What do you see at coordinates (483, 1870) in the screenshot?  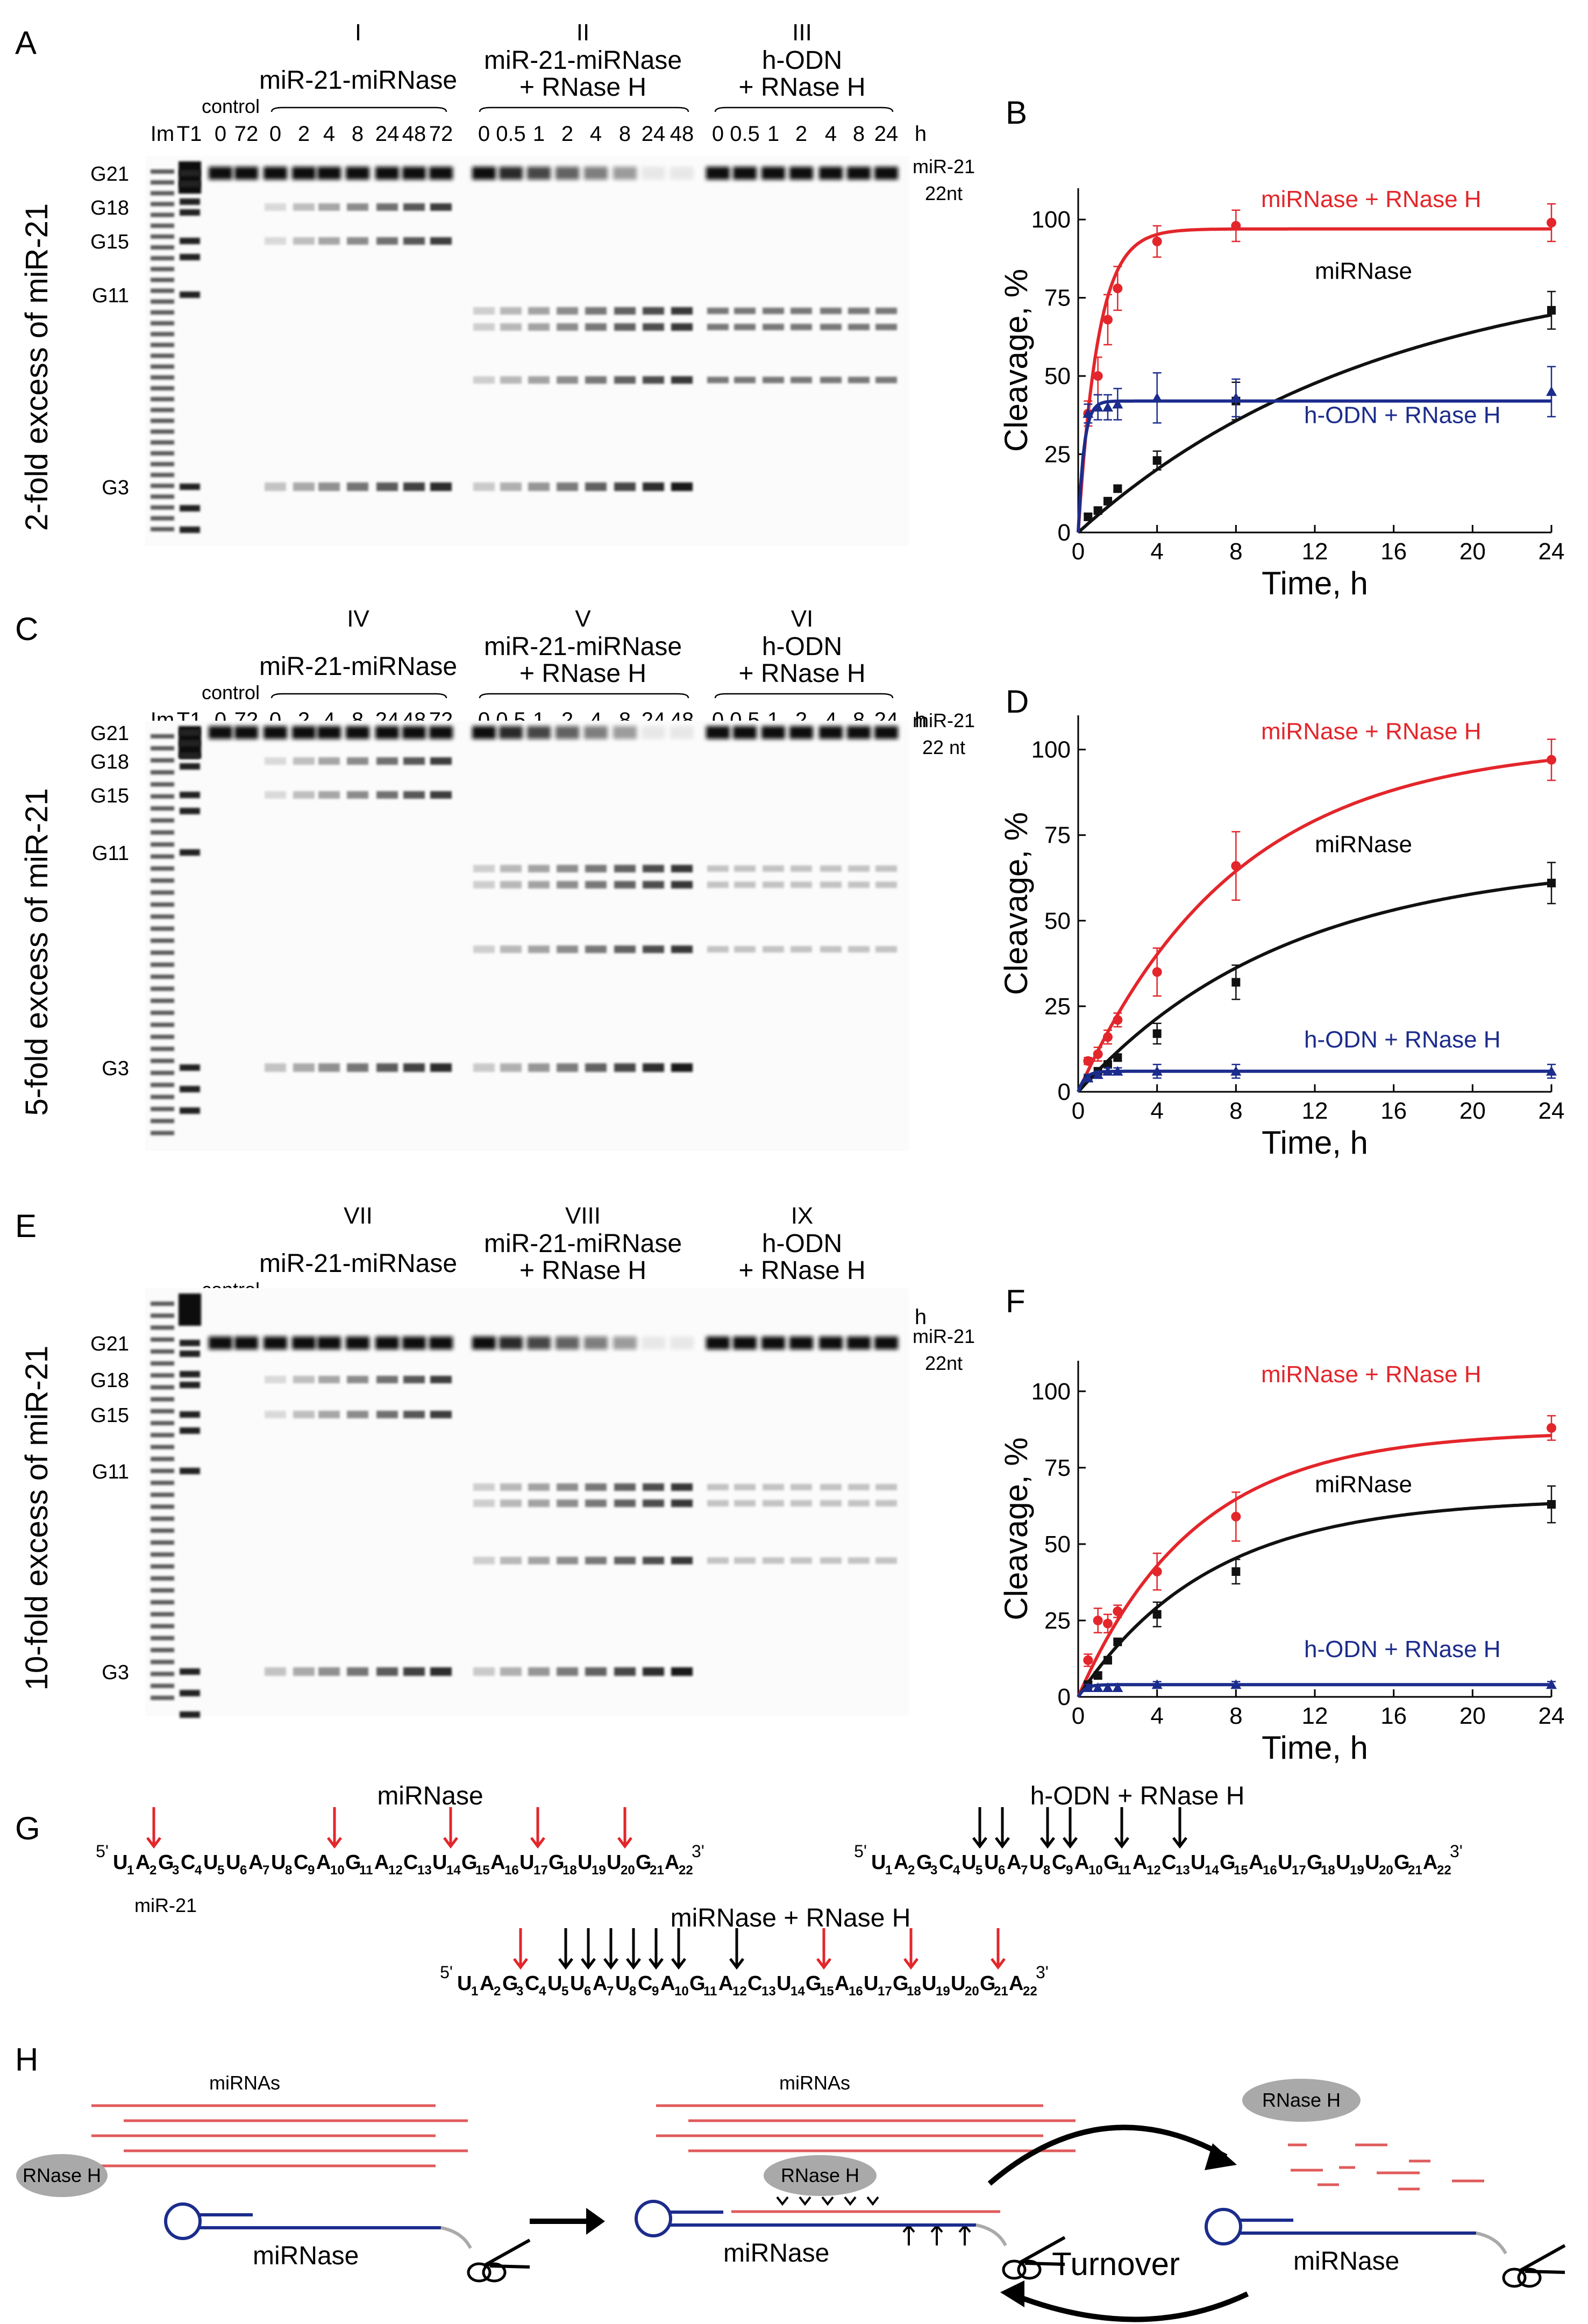 I see `nucleotide-index: 15` at bounding box center [483, 1870].